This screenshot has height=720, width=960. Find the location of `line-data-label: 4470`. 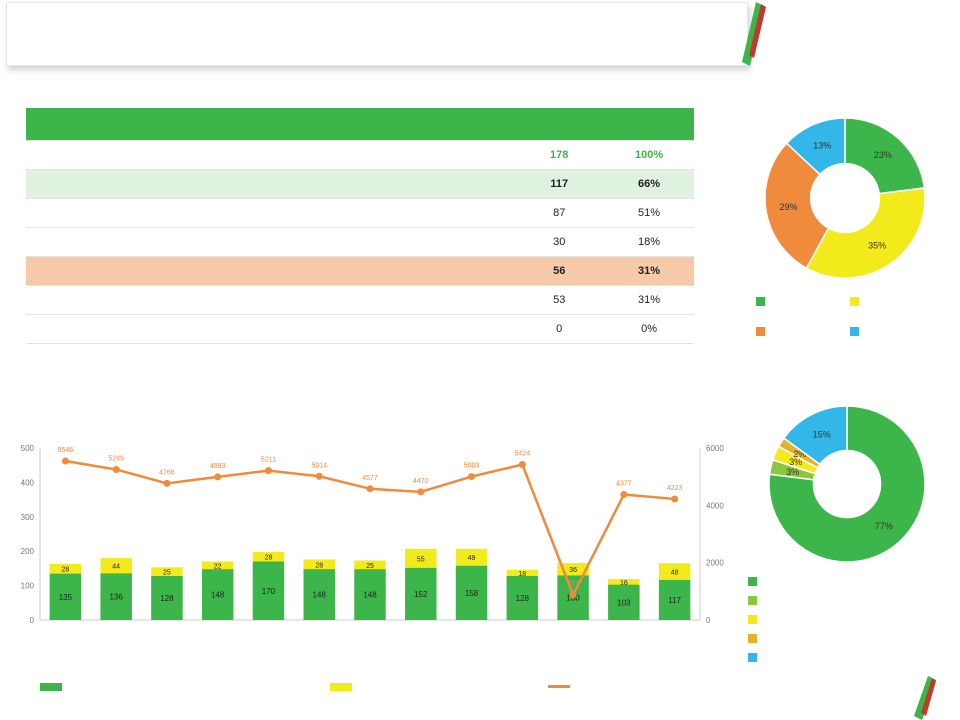

line-data-label: 4470 is located at coordinates (421, 481).